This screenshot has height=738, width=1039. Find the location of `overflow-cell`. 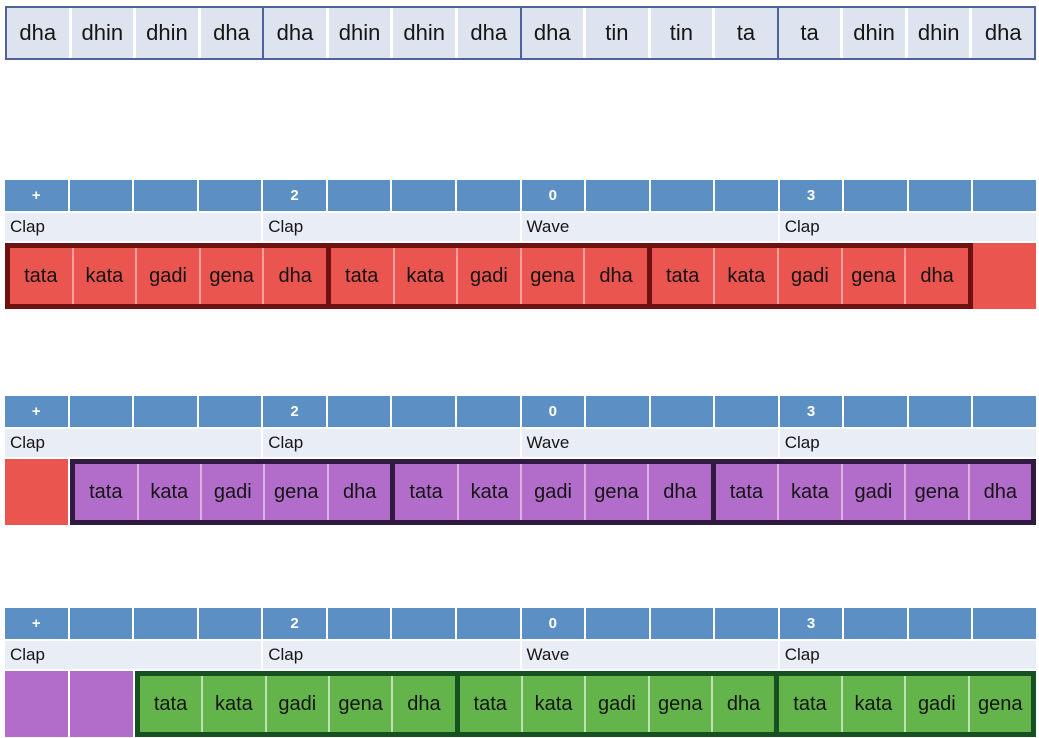

overflow-cell is located at coordinates (1004, 276).